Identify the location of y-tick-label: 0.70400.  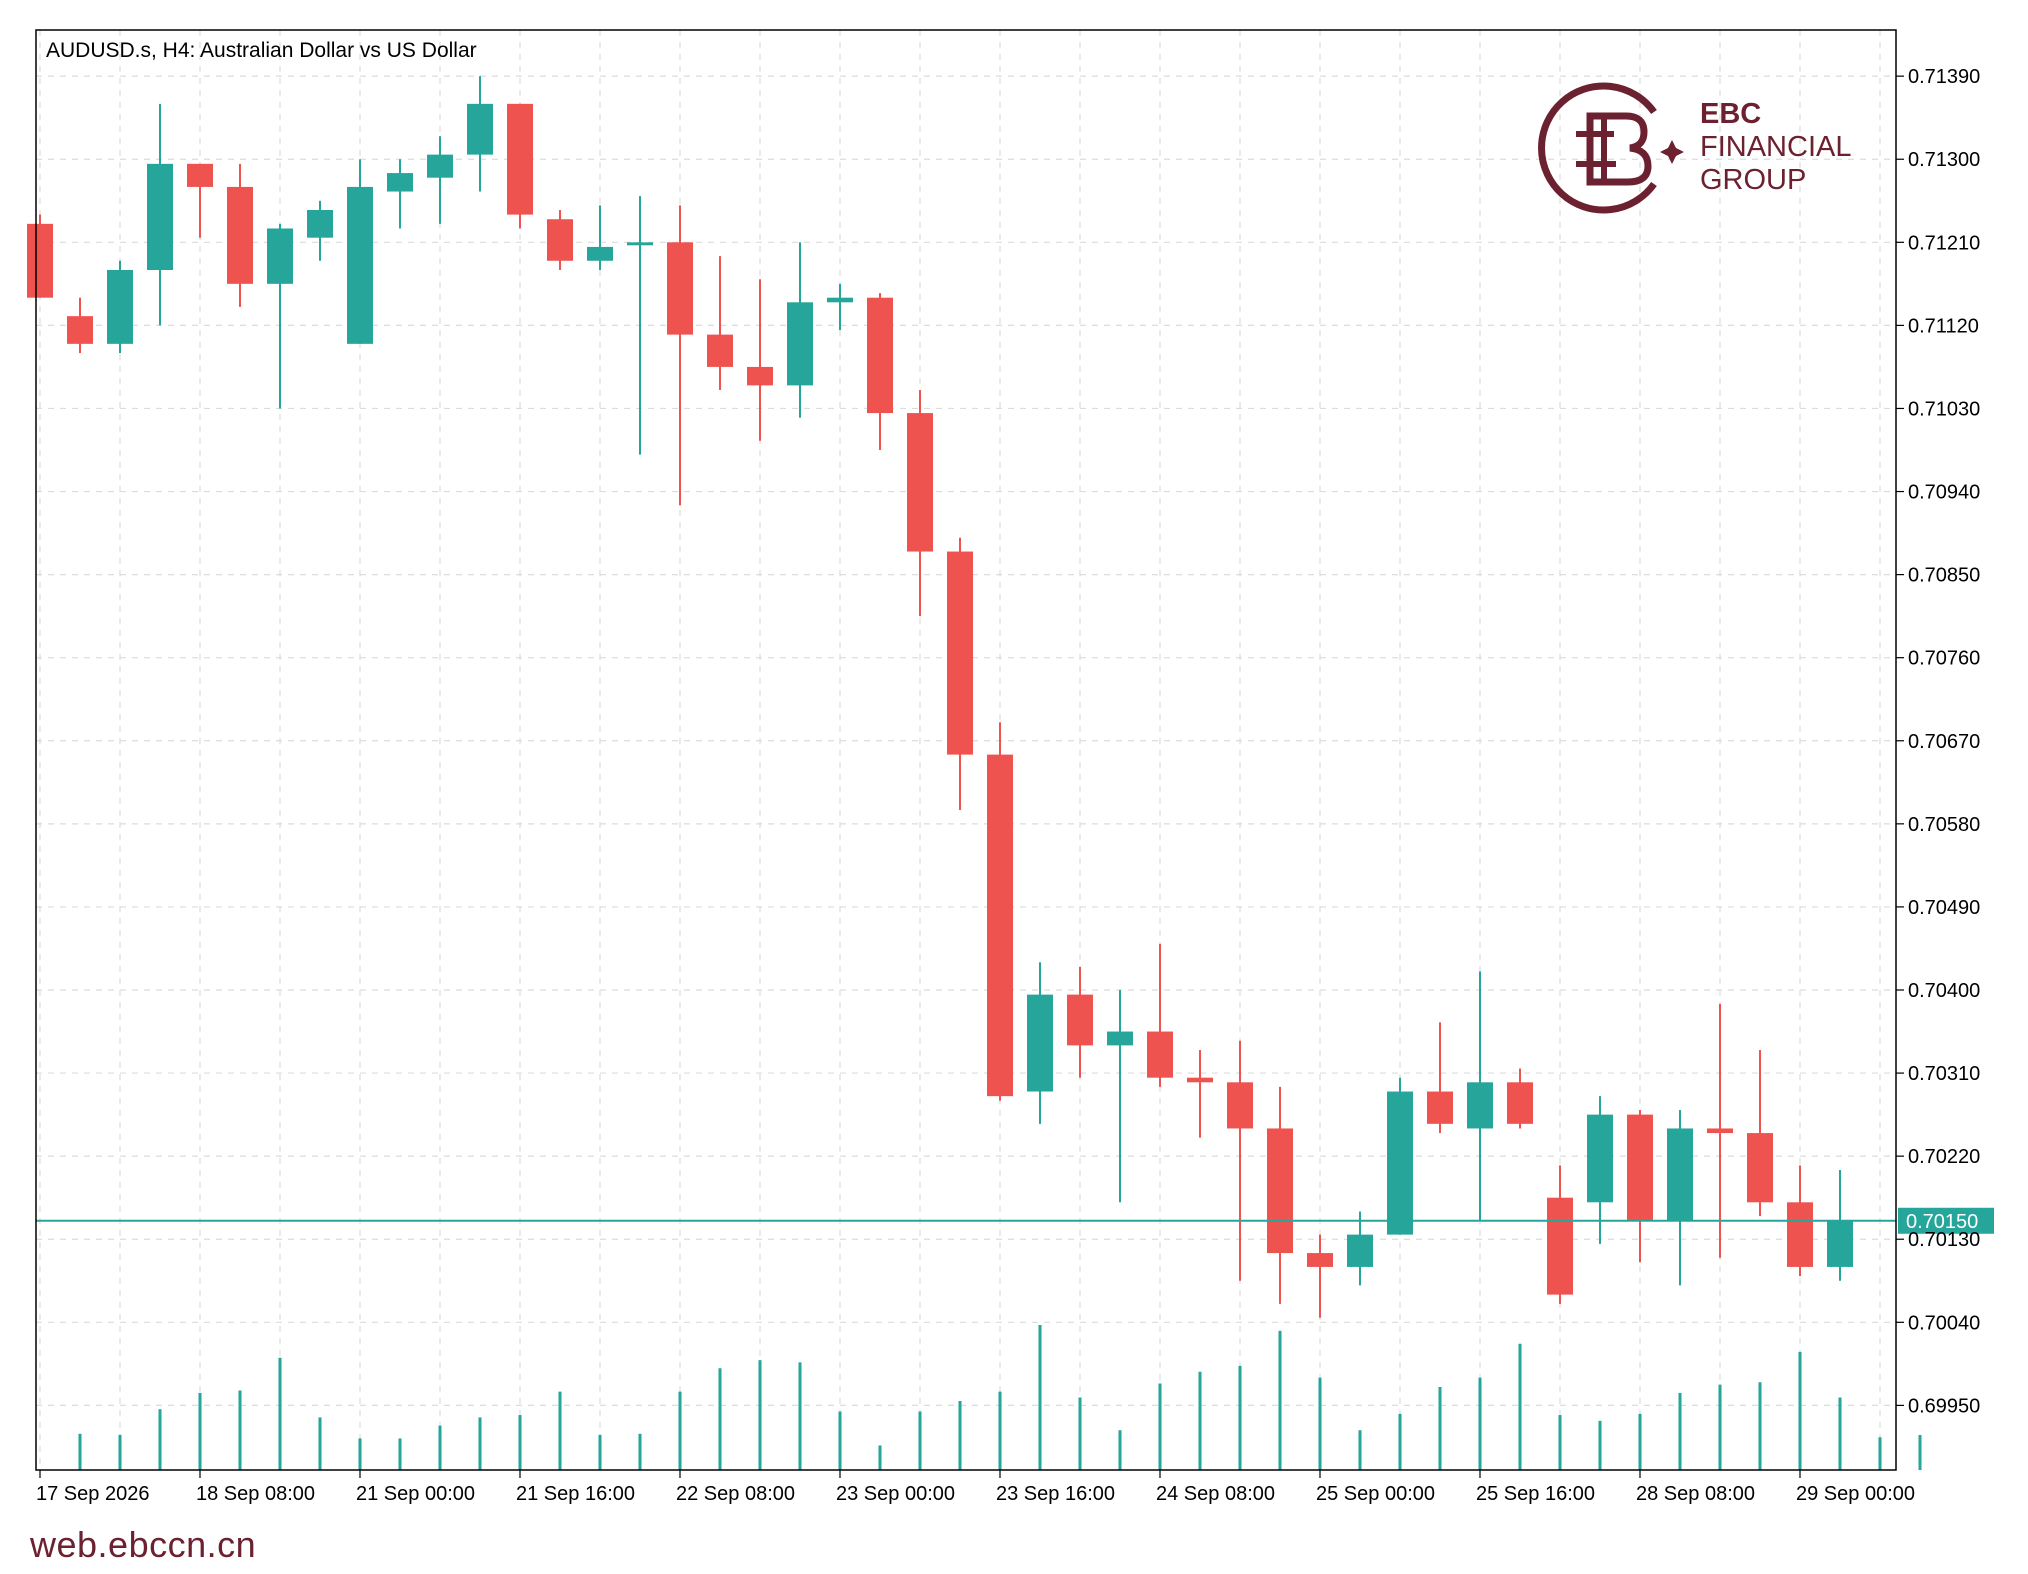
(1944, 991).